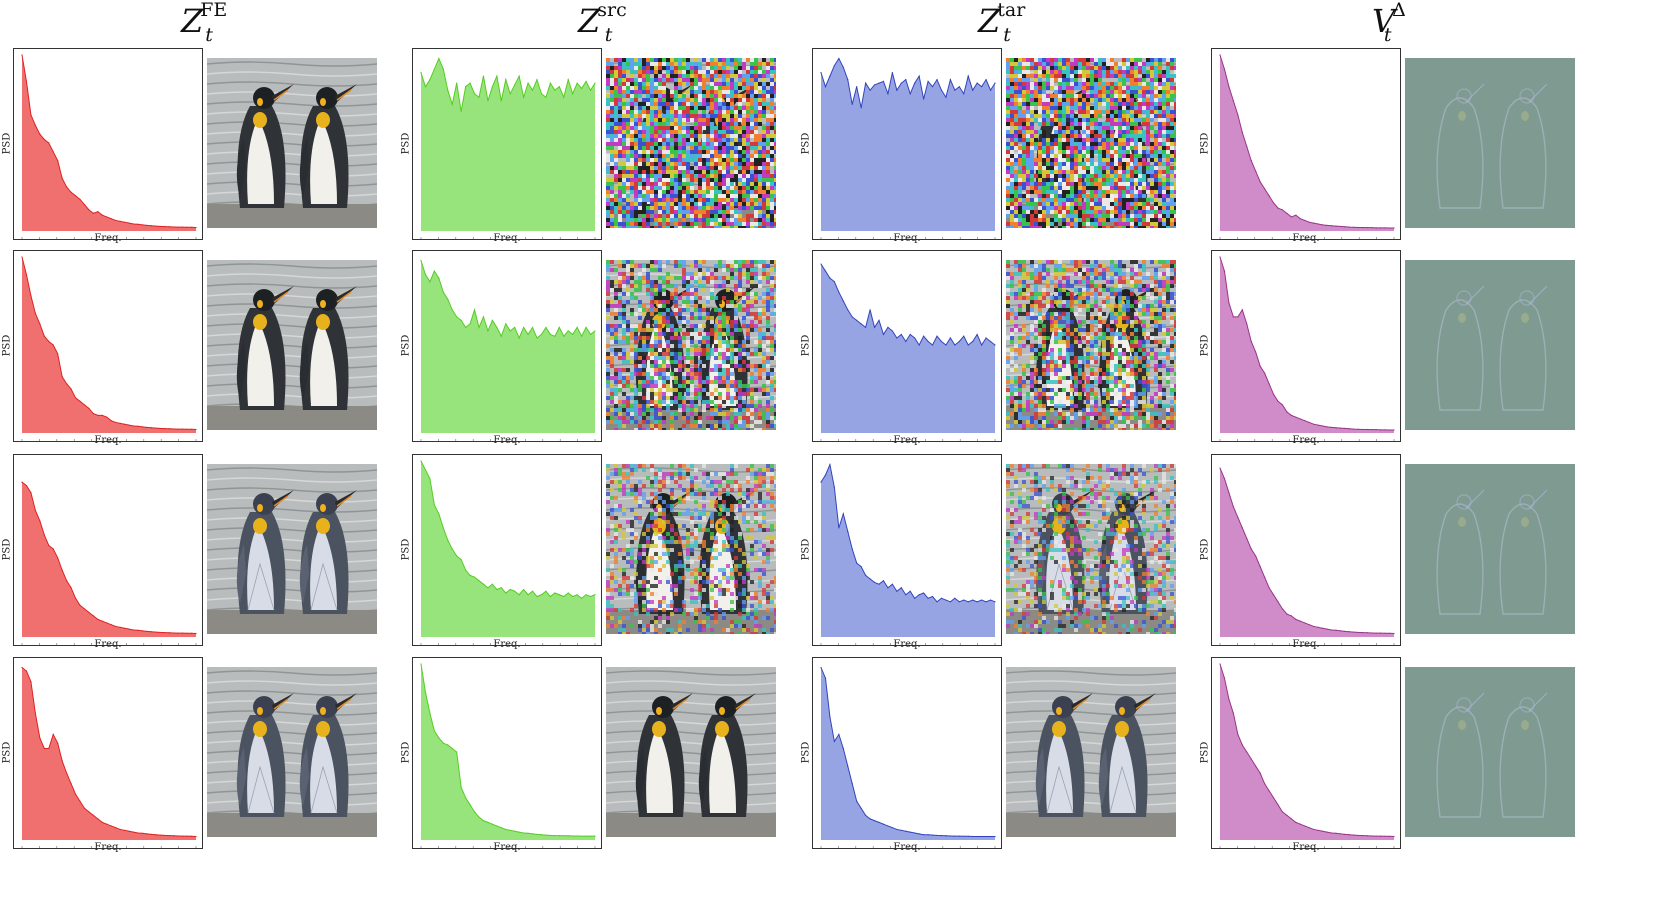 This screenshot has width=1660, height=908. I want to click on column-title-fe: ZFEt, so click(204, 23).